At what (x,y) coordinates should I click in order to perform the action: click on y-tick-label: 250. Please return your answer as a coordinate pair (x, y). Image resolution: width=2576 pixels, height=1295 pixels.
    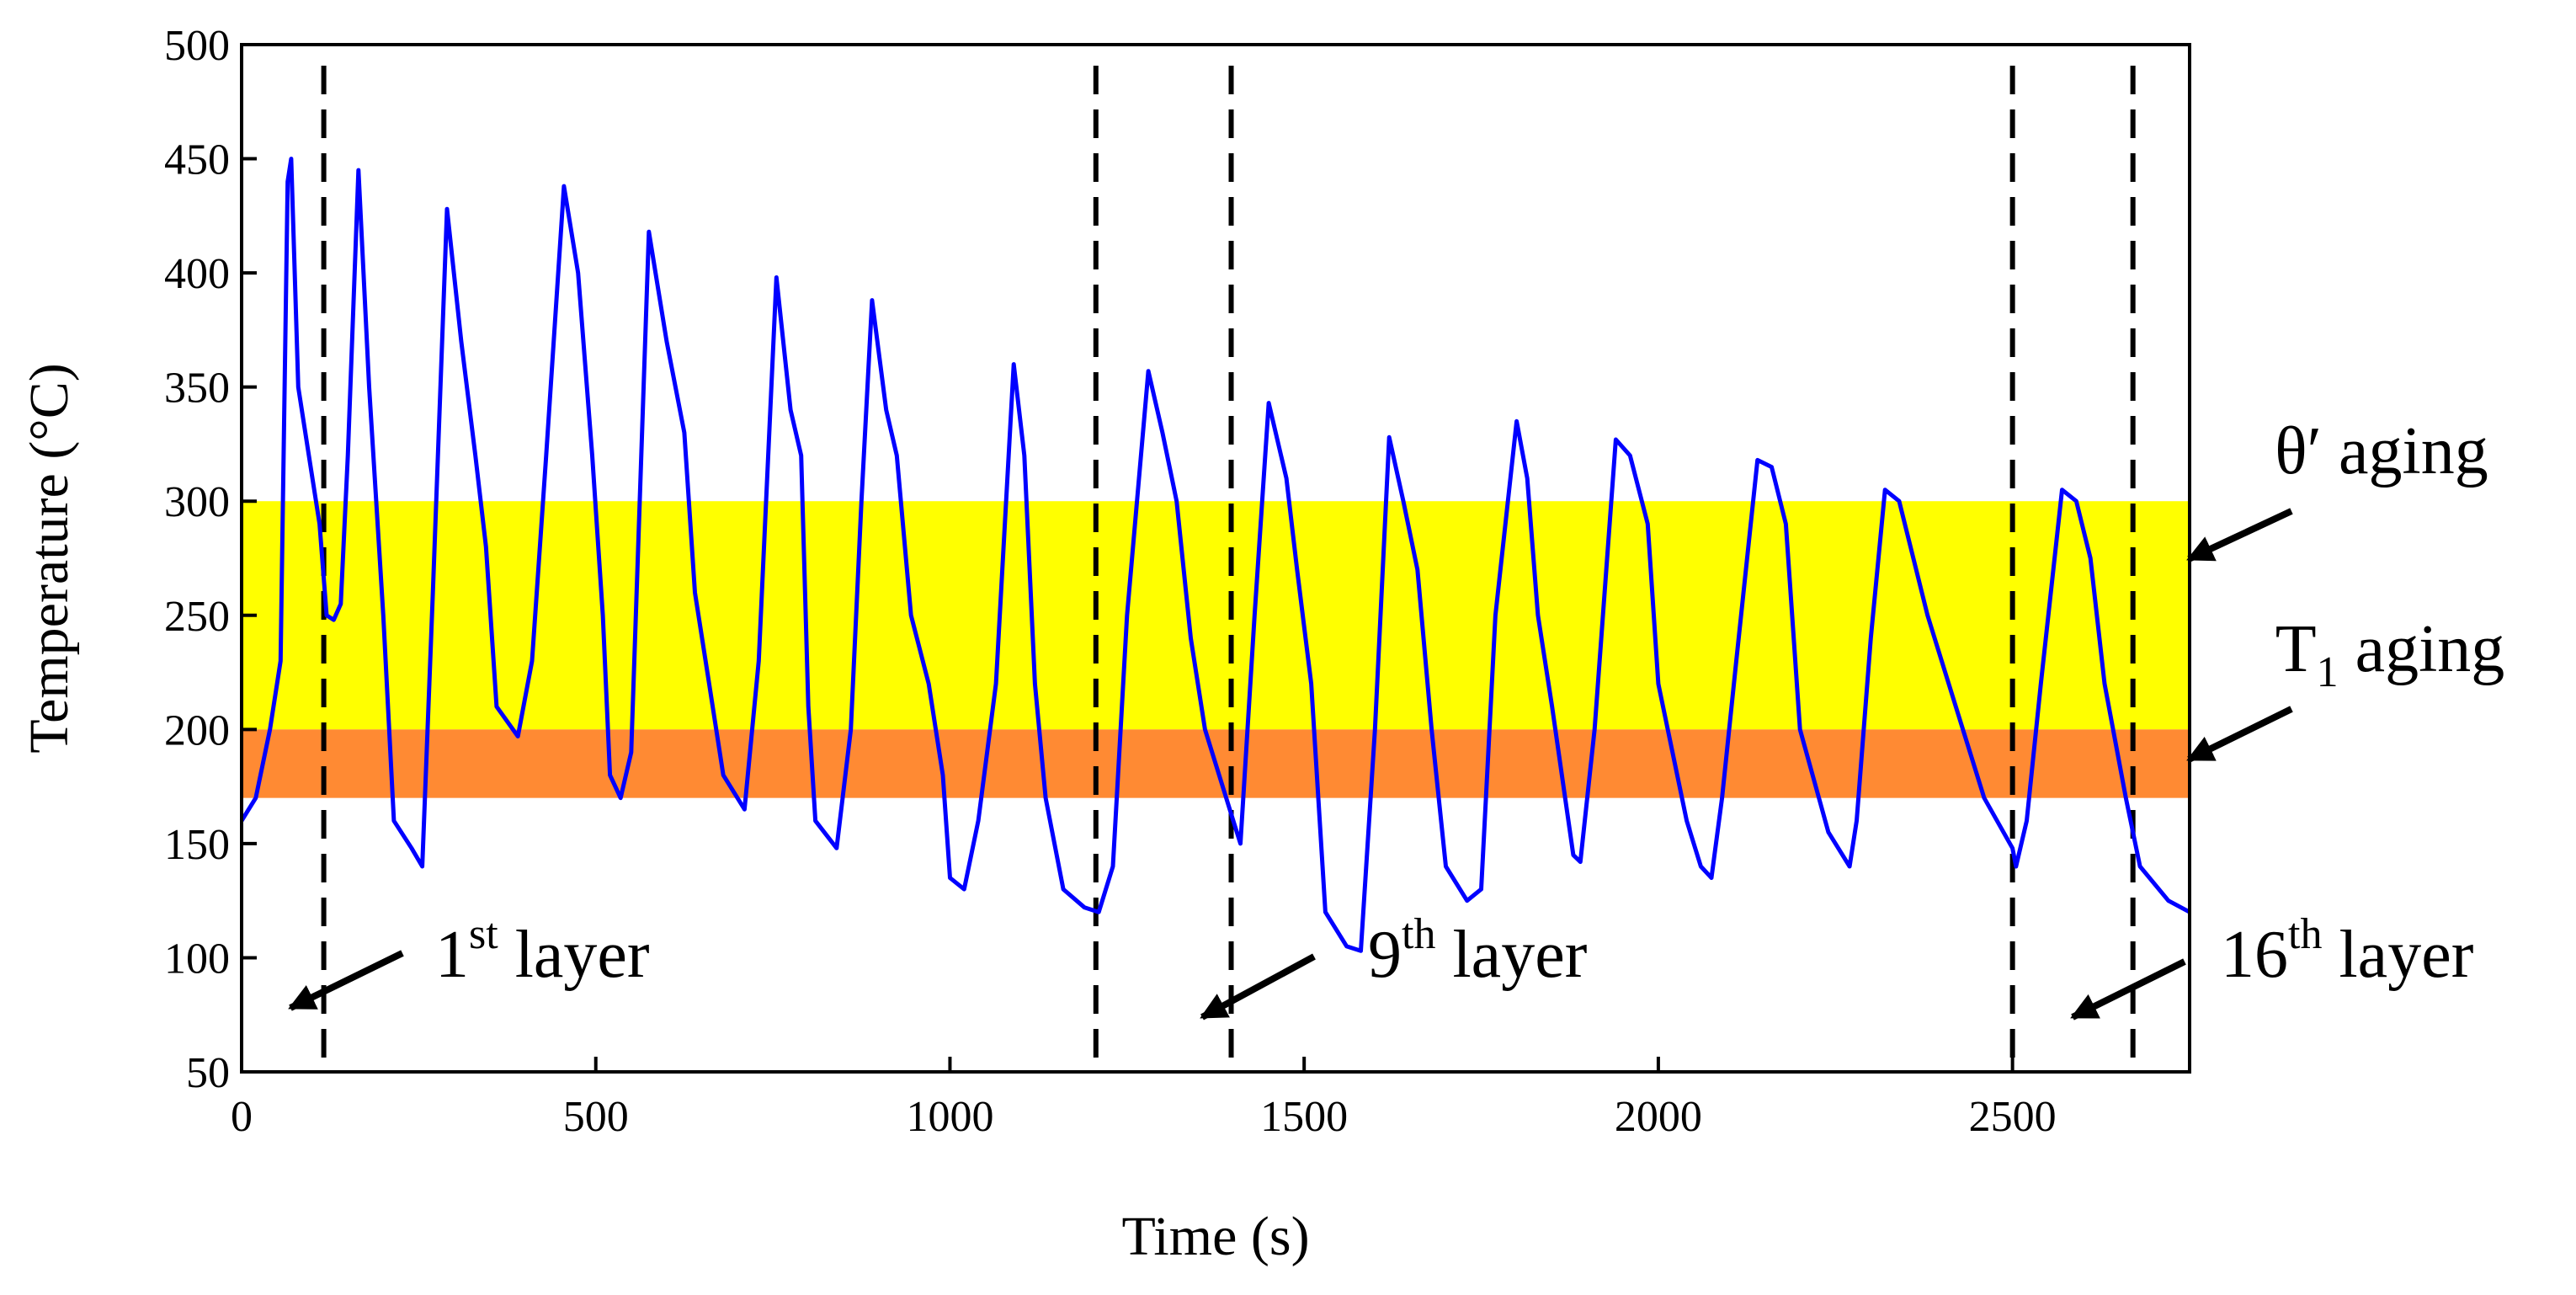
    Looking at the image, I should click on (197, 617).